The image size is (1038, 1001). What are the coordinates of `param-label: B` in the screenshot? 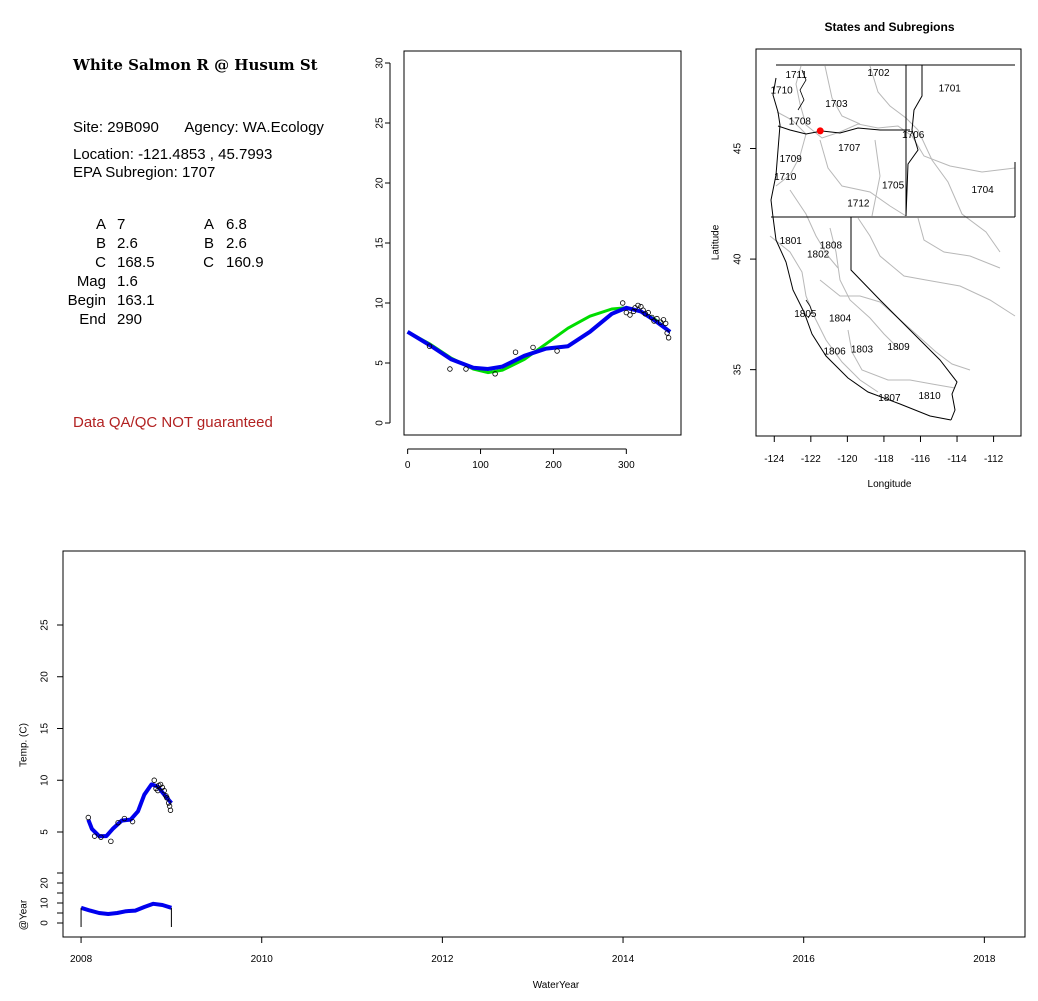 It's located at (208, 243).